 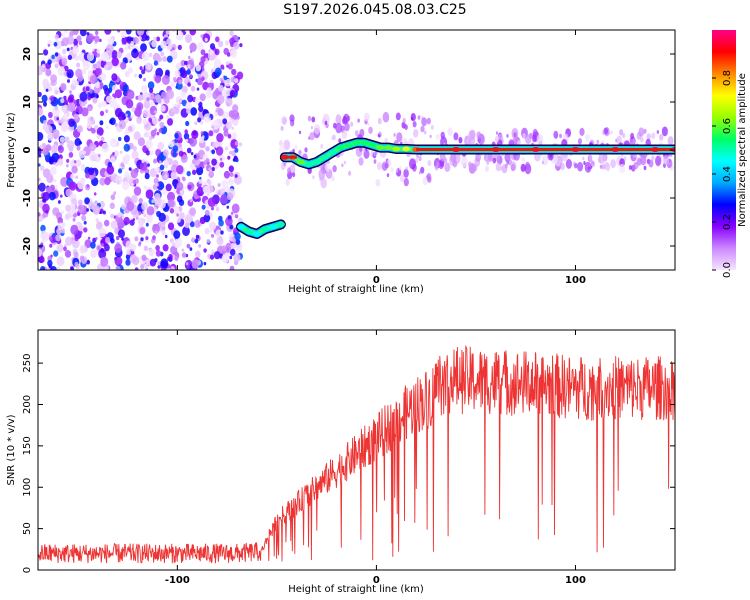 I want to click on y-tick-label: 0, so click(x=27, y=149).